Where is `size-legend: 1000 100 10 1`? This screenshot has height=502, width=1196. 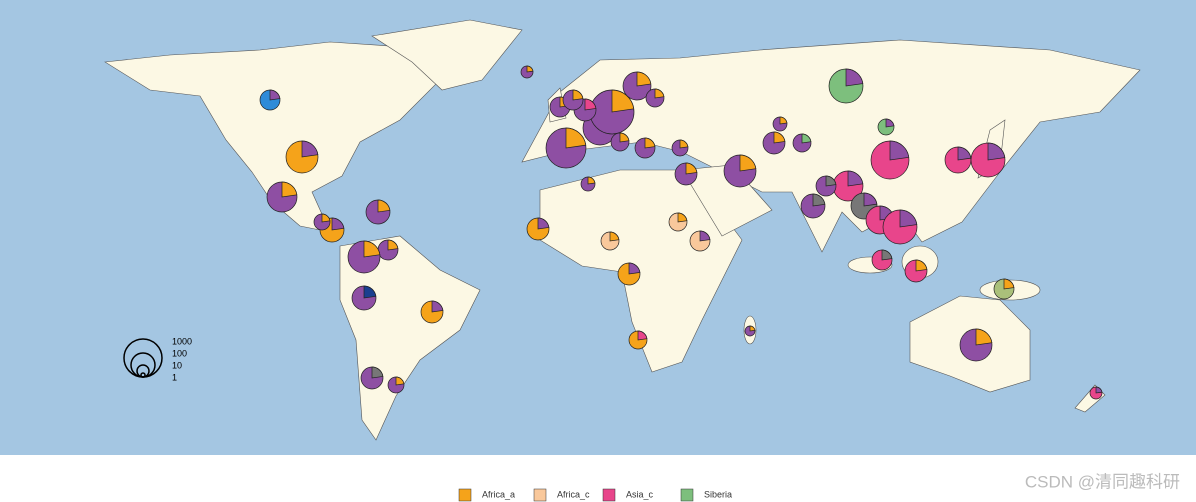 size-legend: 1000 100 10 1 is located at coordinates (157, 359).